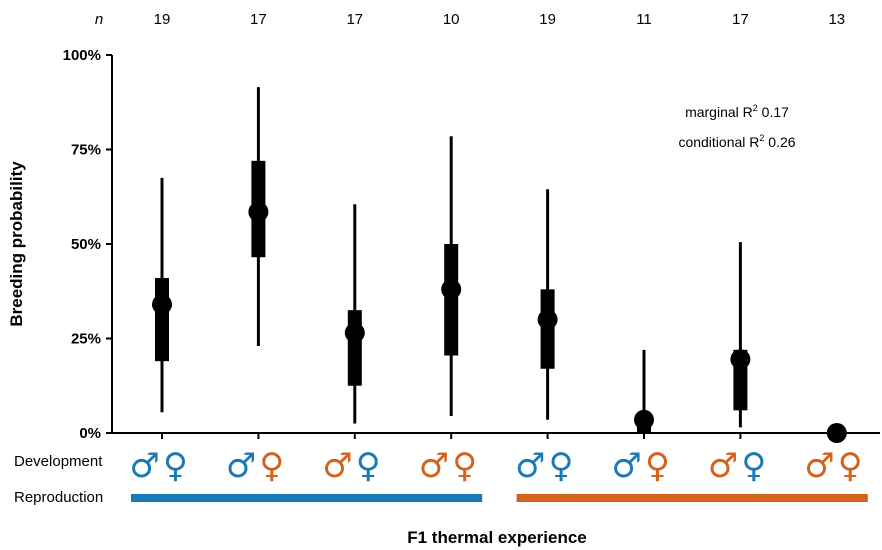  Describe the element at coordinates (16, 244) in the screenshot. I see `y-axis-title: Breeding probability` at that location.